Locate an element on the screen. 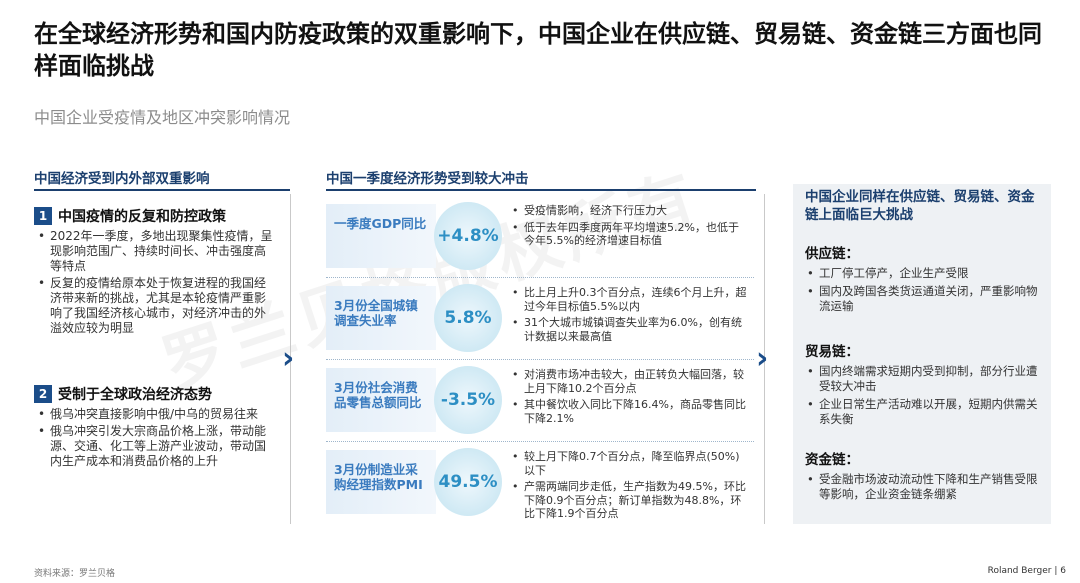 Image resolution: width=1080 pixels, height=583 pixels. bullet-item: 对消费市场冲击较大，由正转负大幅回落，较上月下降10.2个百分点 is located at coordinates (630, 381).